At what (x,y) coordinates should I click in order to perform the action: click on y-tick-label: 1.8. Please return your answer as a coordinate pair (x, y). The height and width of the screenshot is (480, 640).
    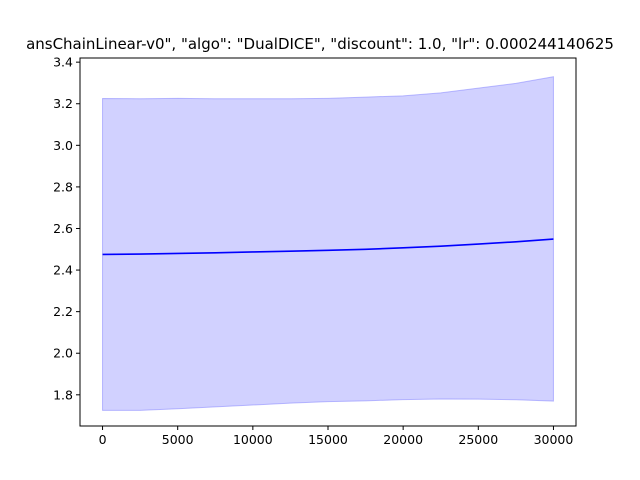
    Looking at the image, I should click on (63, 394).